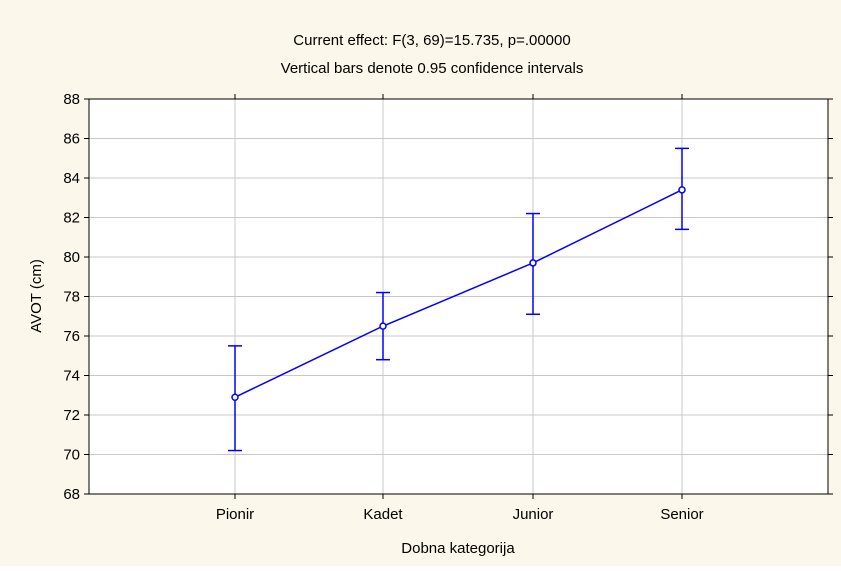 The width and height of the screenshot is (841, 571). What do you see at coordinates (71, 257) in the screenshot?
I see `y-tick-label: 80` at bounding box center [71, 257].